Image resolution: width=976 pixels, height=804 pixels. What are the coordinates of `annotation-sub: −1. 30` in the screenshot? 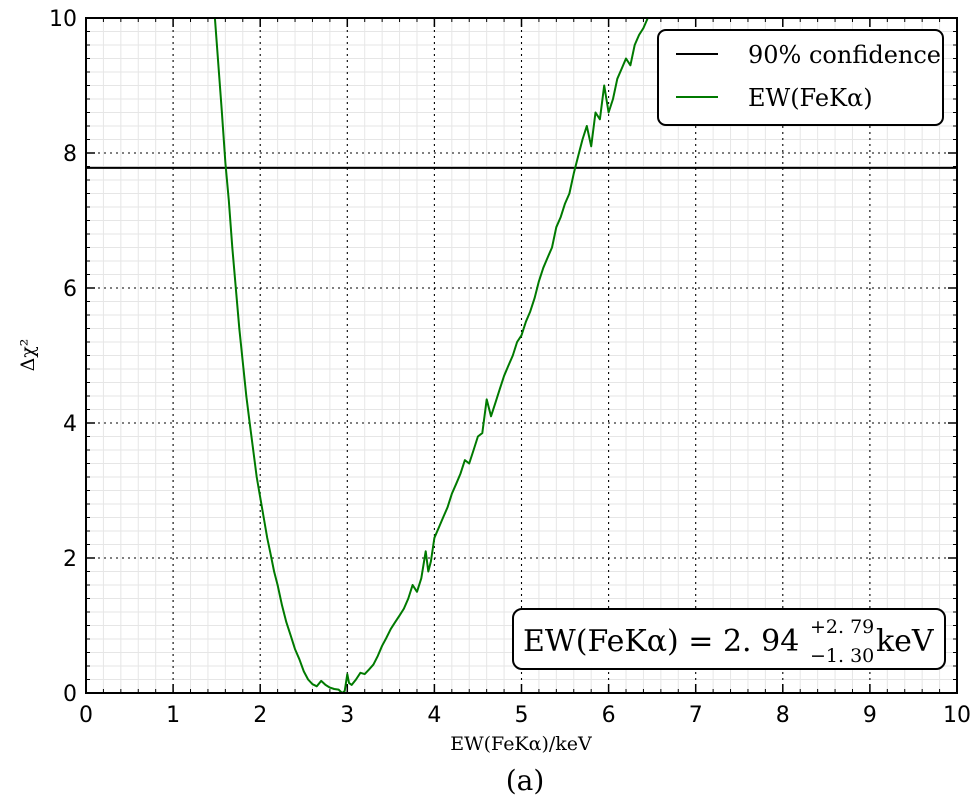 It's located at (842, 656).